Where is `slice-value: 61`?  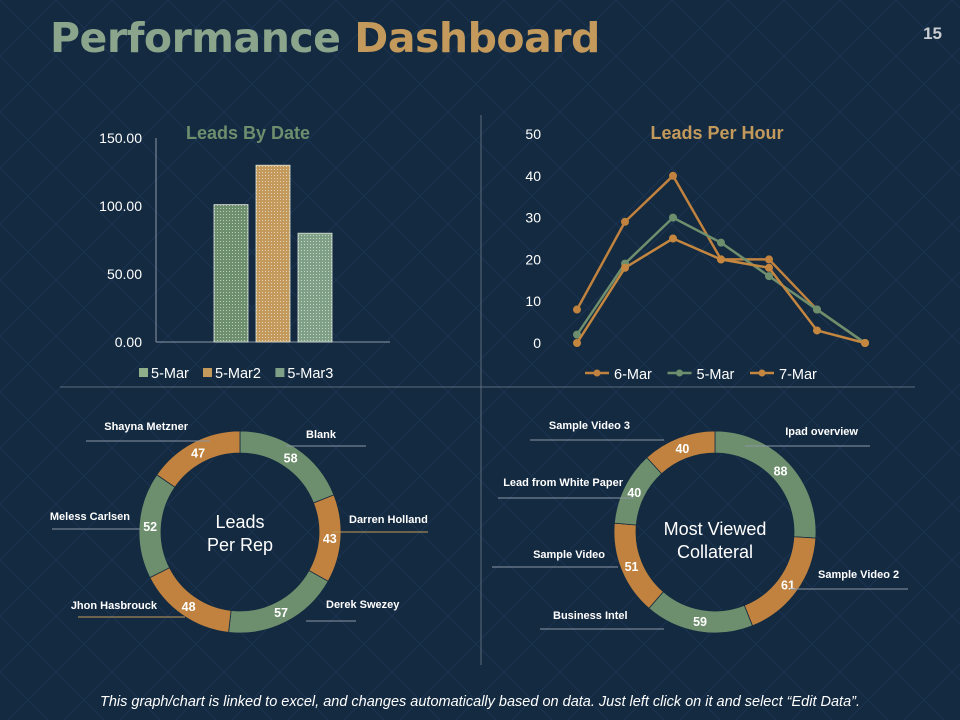
slice-value: 61 is located at coordinates (788, 586).